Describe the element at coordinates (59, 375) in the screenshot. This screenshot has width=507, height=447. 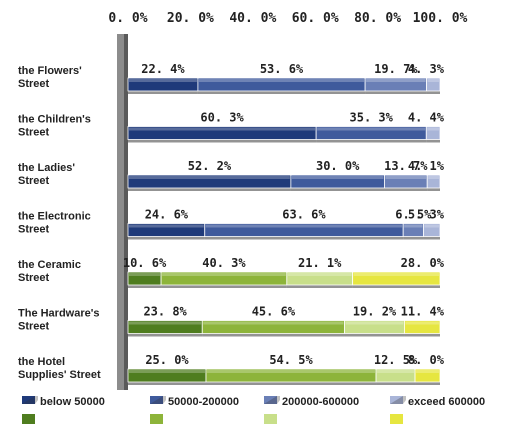
I see `category-label: Supplies' Street` at that location.